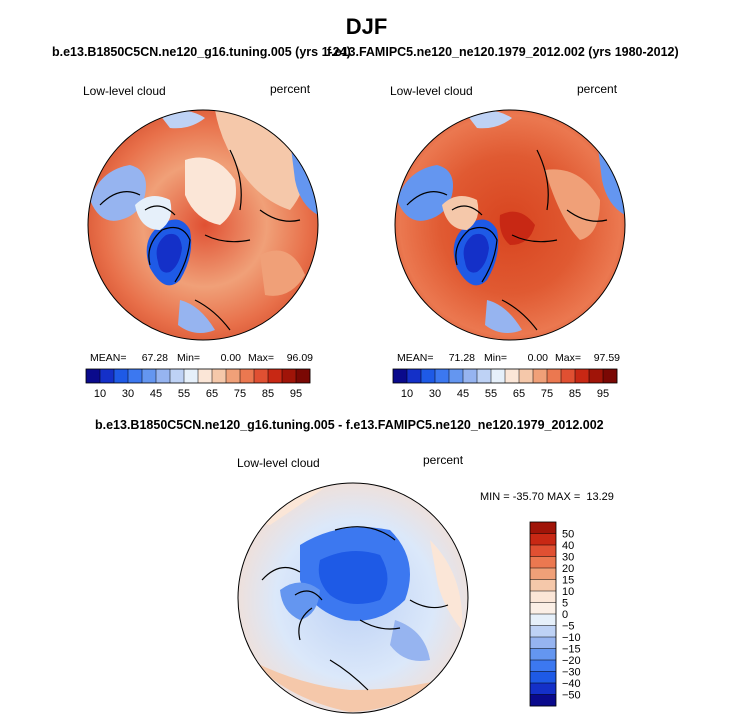  I want to click on panel2-min-label: Min=, so click(496, 358).